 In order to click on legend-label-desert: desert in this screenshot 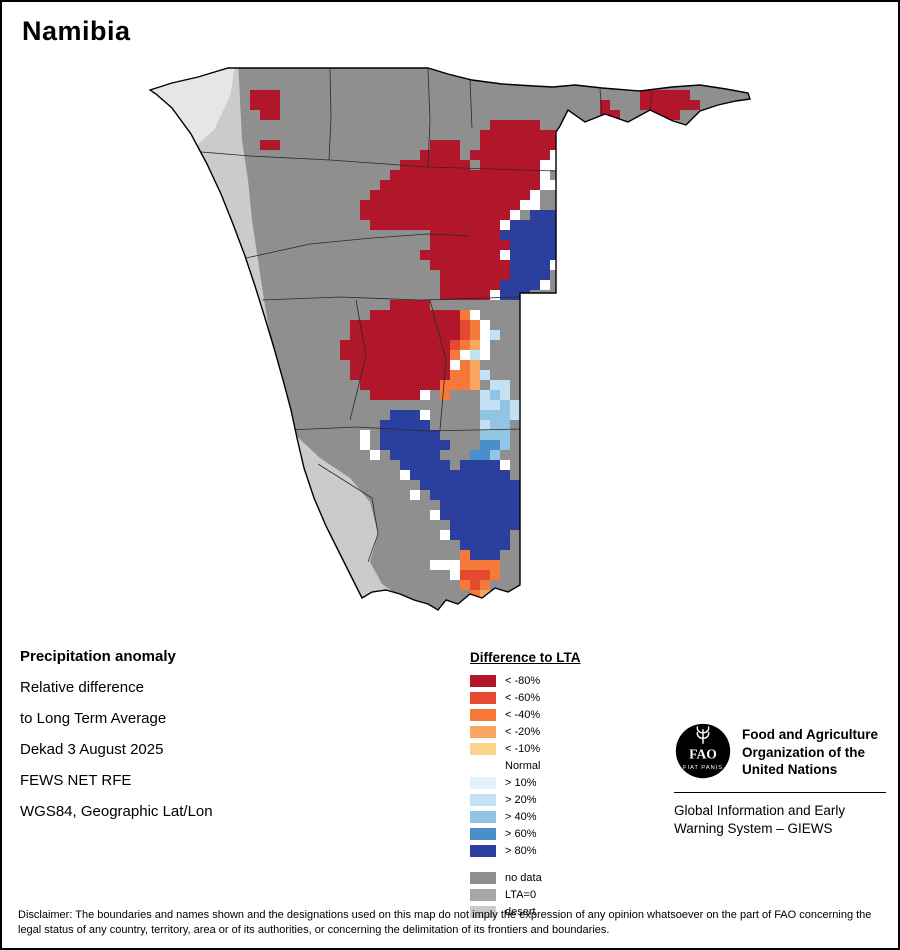, I will do `click(520, 911)`.